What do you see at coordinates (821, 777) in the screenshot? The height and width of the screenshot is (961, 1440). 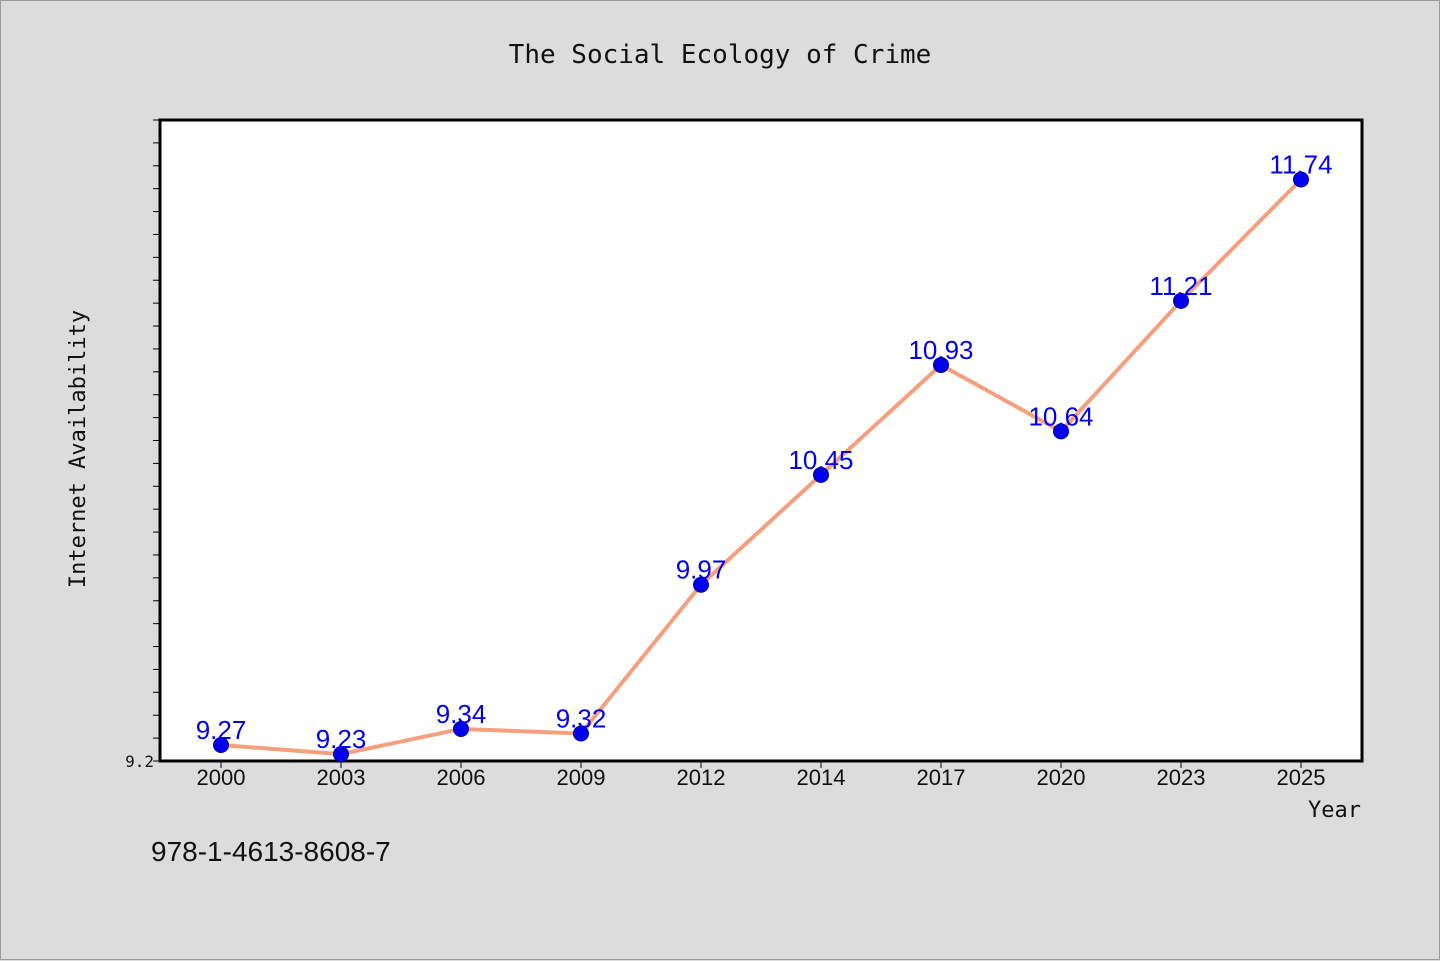 I see `x-tick-label: 2014` at bounding box center [821, 777].